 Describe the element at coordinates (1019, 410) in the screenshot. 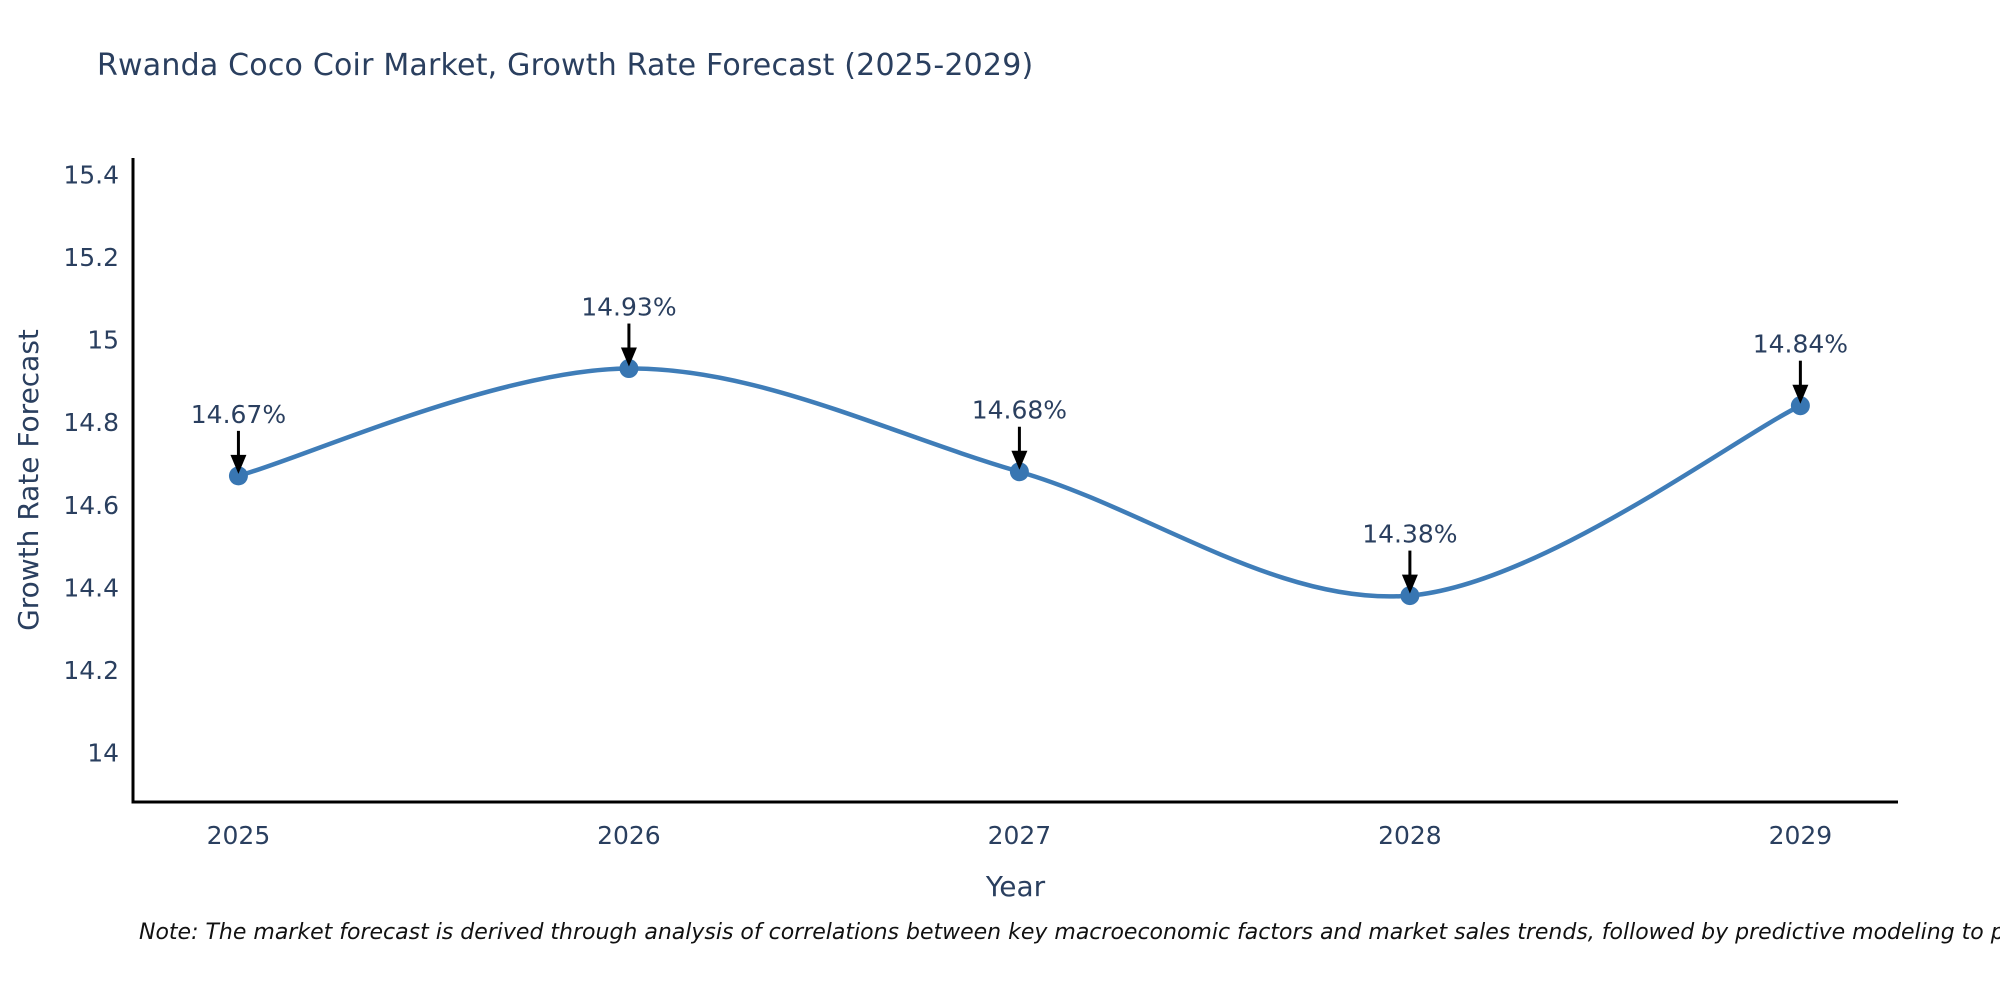

I see `annotation-label: 14.68%` at that location.